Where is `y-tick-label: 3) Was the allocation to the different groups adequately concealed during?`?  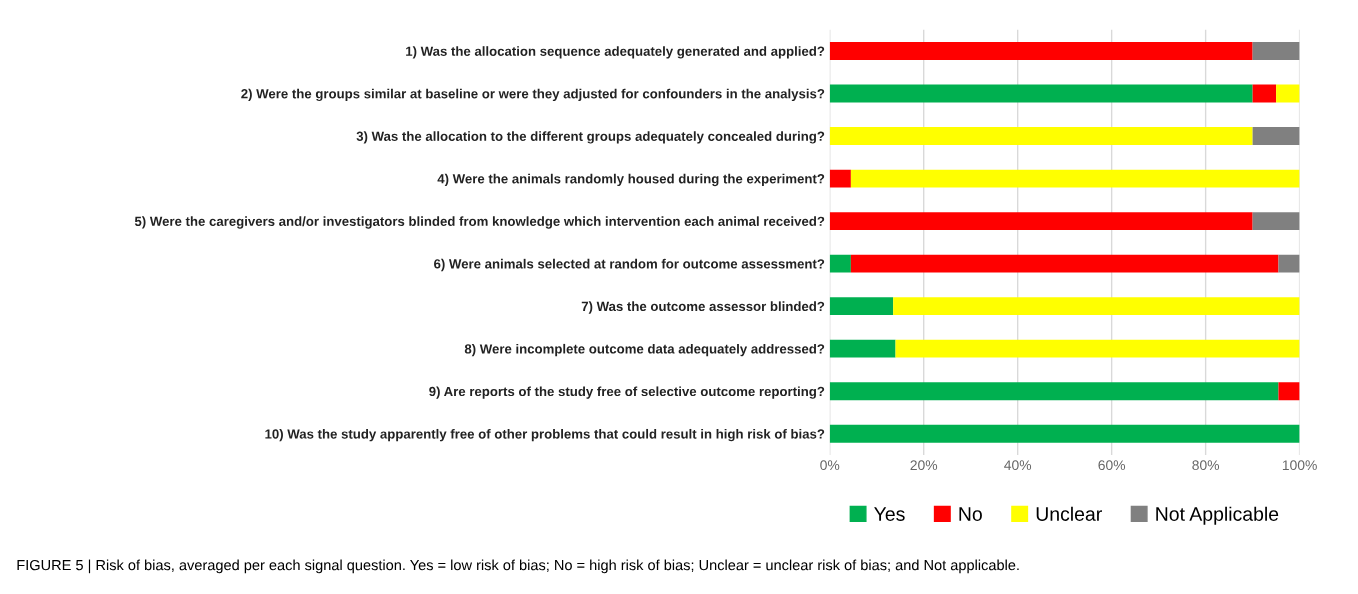 y-tick-label: 3) Was the allocation to the different groups adequately concealed during? is located at coordinates (590, 137).